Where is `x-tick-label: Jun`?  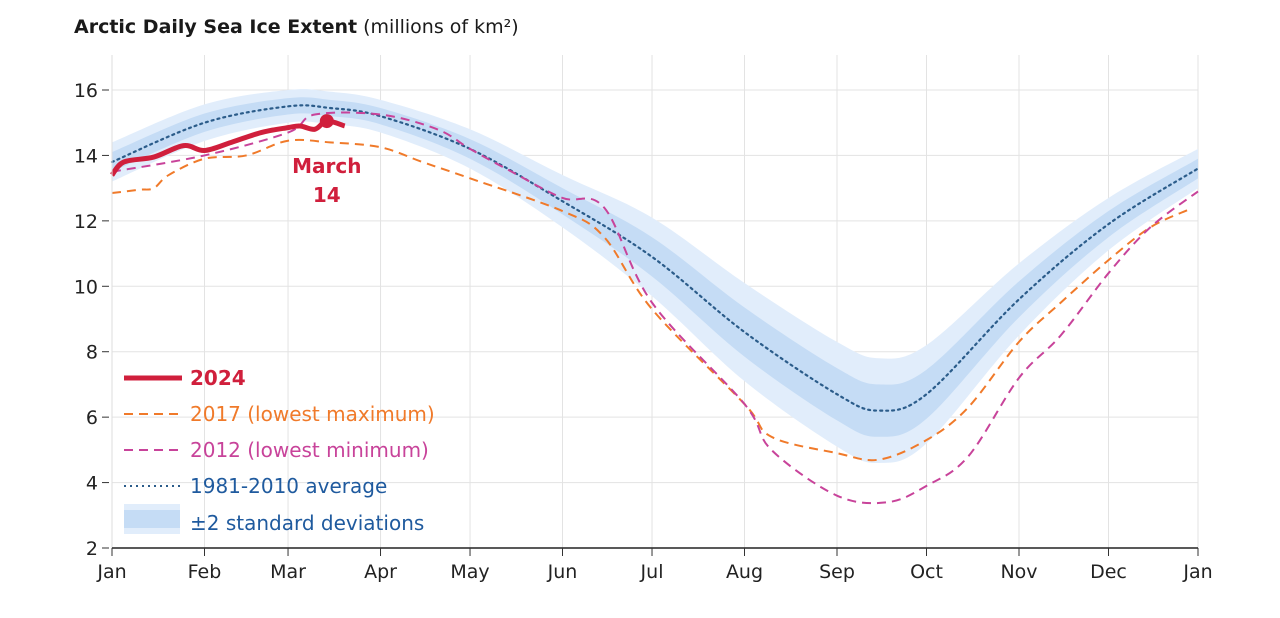 x-tick-label: Jun is located at coordinates (562, 572).